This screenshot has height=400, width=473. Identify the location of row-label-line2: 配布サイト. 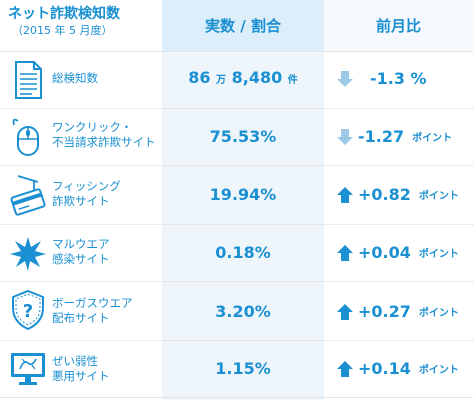
(81, 318).